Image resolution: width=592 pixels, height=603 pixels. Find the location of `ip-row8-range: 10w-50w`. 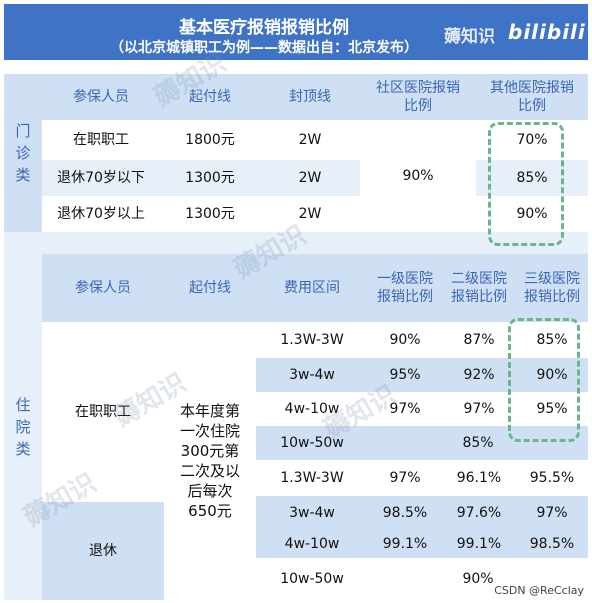

ip-row8-range: 10w-50w is located at coordinates (312, 579).